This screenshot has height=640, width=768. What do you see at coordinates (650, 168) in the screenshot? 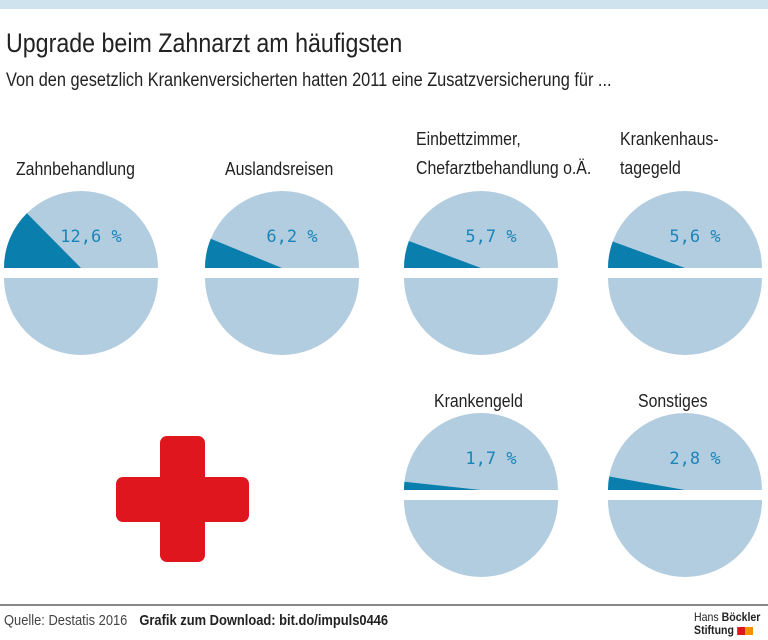
I see `label-line: tagegeld` at bounding box center [650, 168].